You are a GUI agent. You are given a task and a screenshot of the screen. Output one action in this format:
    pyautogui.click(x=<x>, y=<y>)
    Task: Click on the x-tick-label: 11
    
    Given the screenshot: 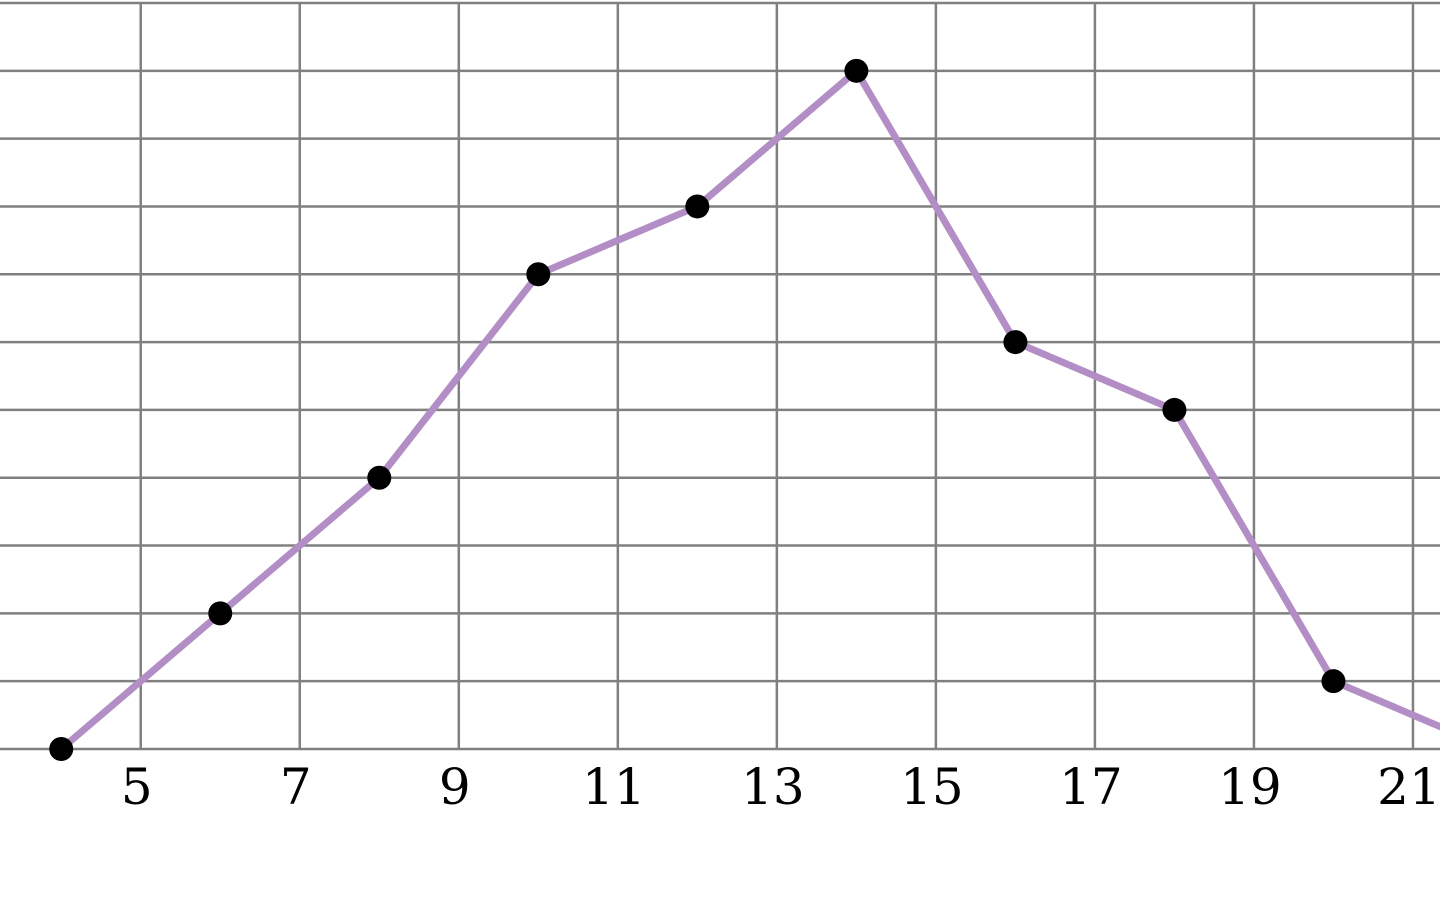 What is the action you would take?
    pyautogui.click(x=614, y=787)
    